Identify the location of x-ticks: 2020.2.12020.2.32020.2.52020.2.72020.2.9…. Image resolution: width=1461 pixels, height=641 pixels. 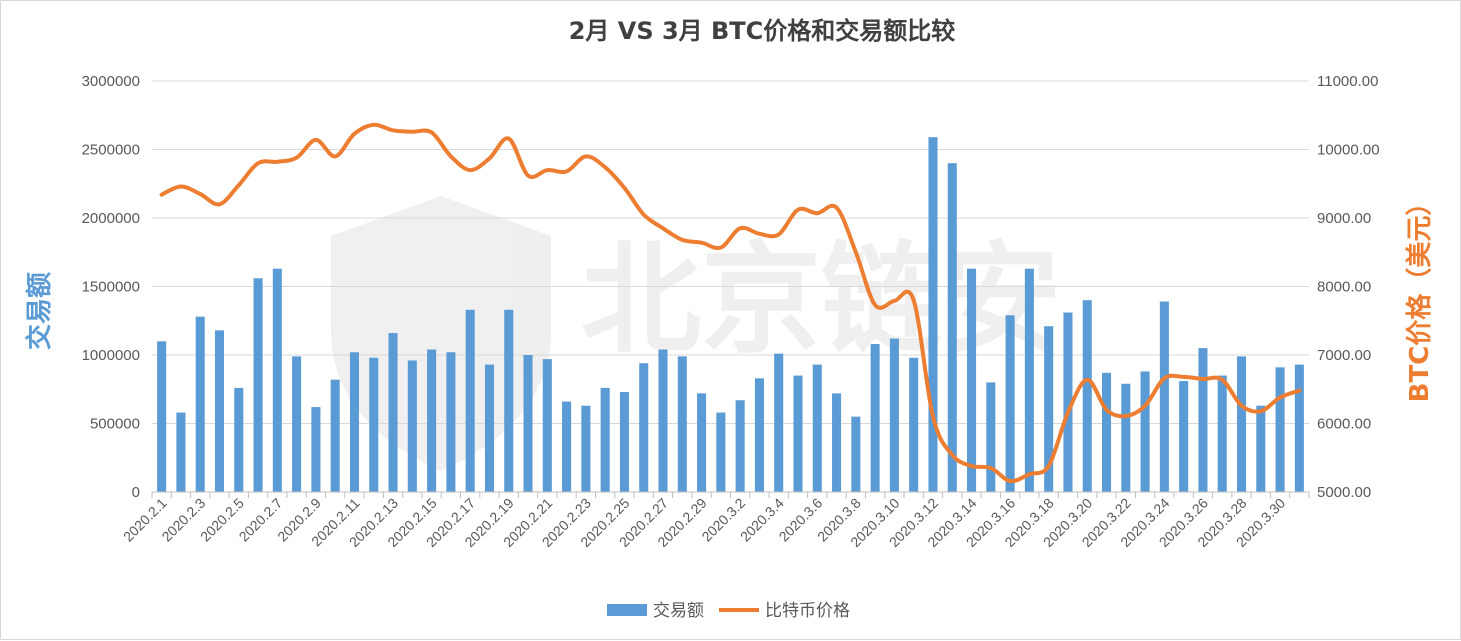
(704, 523).